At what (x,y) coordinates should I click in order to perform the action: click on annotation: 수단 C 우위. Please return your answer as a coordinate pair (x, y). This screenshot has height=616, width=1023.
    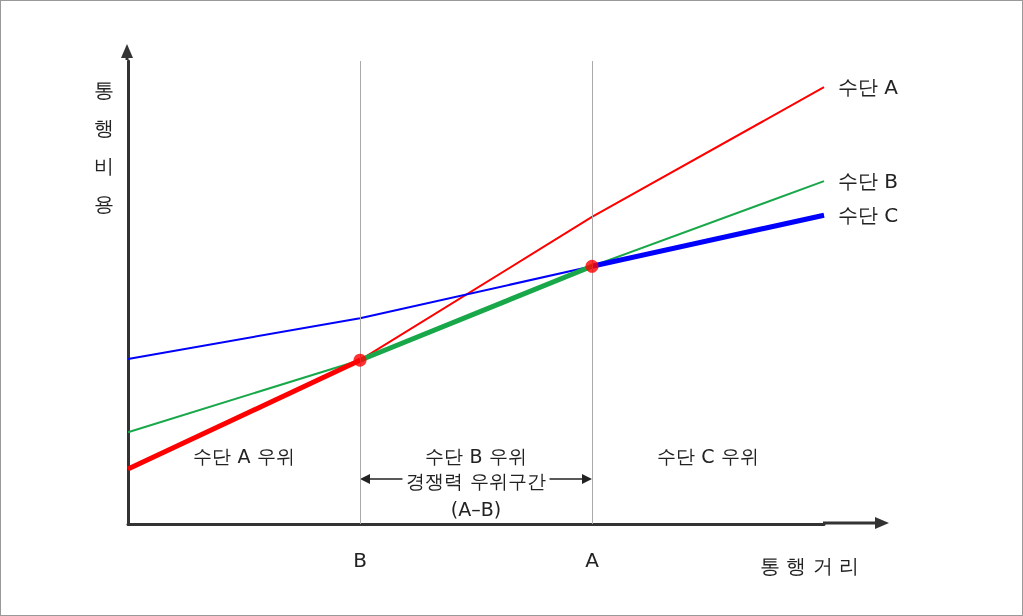
    Looking at the image, I should click on (708, 455).